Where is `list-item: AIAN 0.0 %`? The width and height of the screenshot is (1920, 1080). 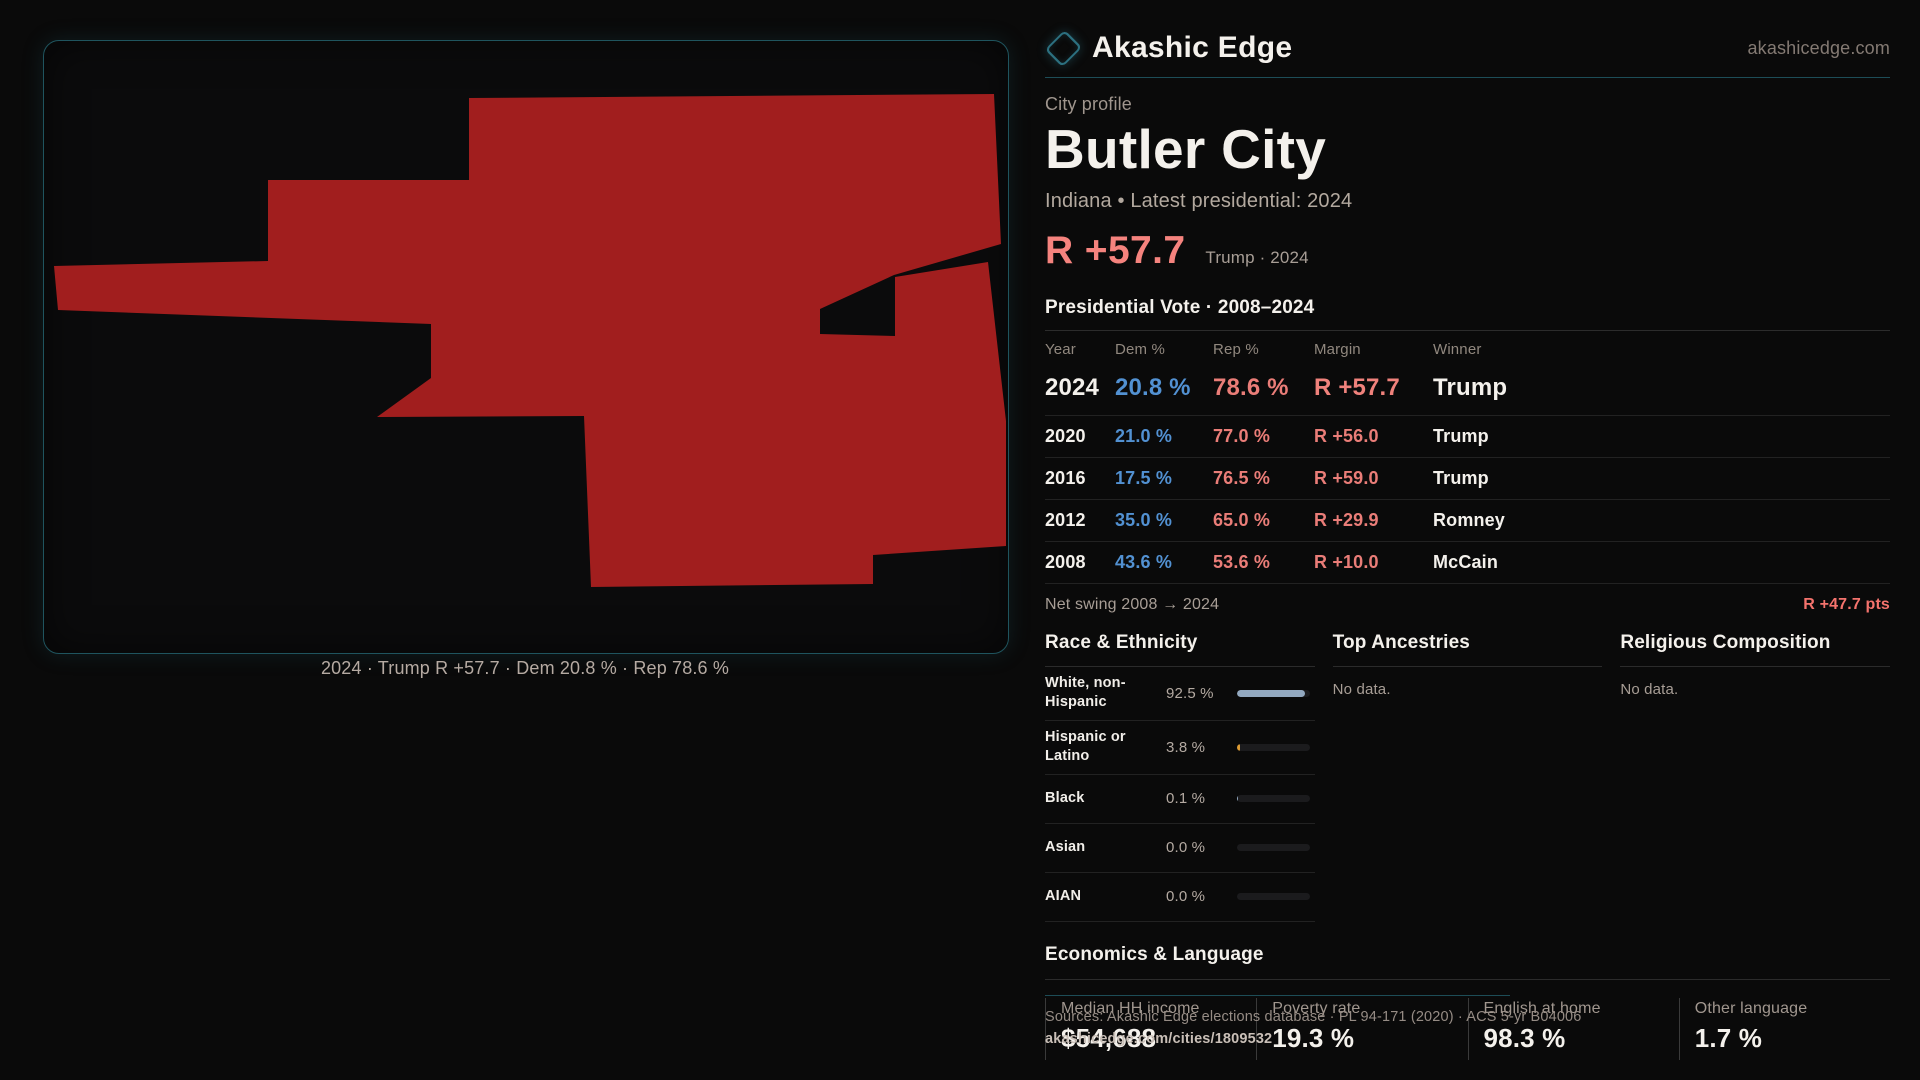 list-item: AIAN 0.0 % is located at coordinates (1180, 897).